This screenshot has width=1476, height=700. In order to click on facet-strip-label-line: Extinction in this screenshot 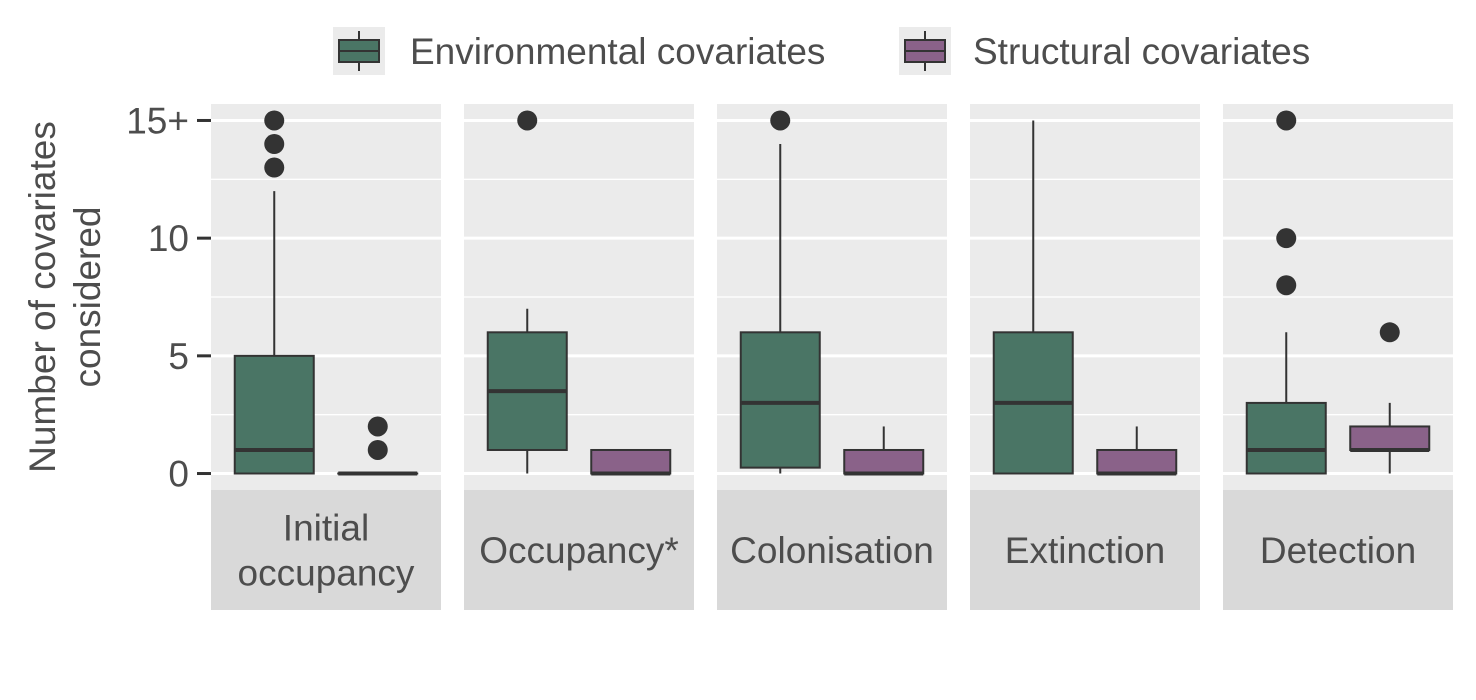, I will do `click(1085, 550)`.